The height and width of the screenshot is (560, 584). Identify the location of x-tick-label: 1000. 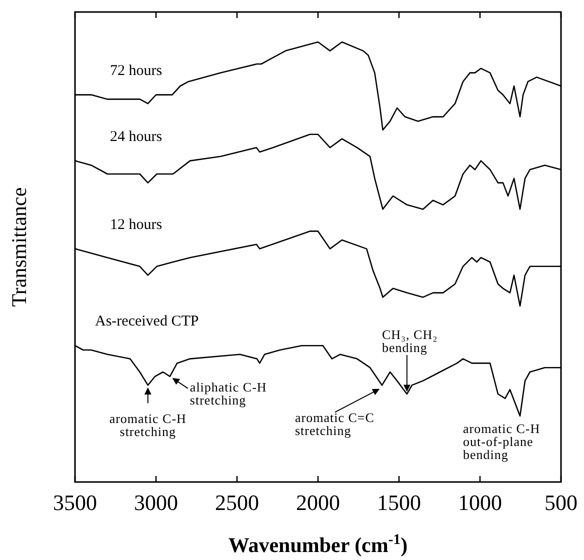
(480, 502).